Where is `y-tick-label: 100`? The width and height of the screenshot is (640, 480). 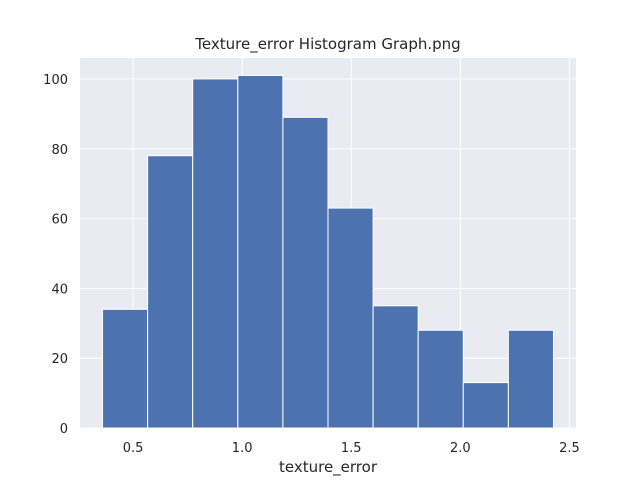 y-tick-label: 100 is located at coordinates (55, 80).